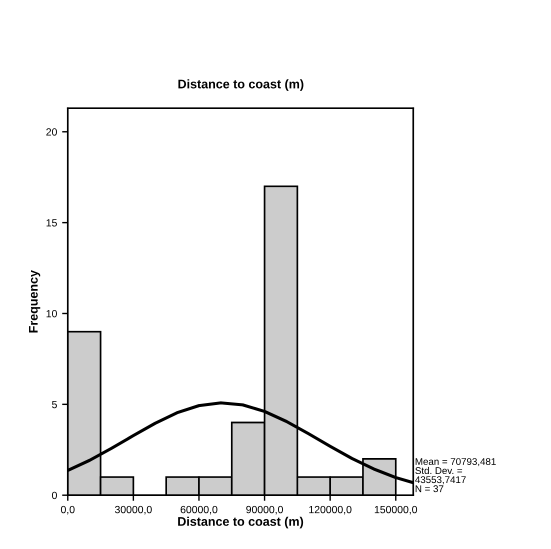  I want to click on y-tick-label: 5, so click(54, 404).